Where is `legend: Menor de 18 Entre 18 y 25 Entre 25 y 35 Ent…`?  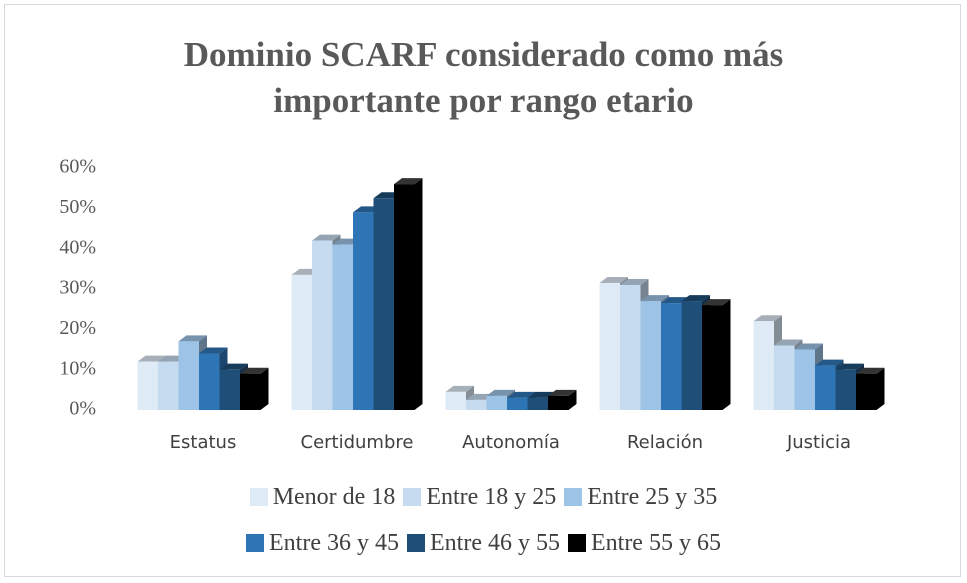 legend: Menor de 18 Entre 18 y 25 Entre 25 y 35 Ent… is located at coordinates (483, 520).